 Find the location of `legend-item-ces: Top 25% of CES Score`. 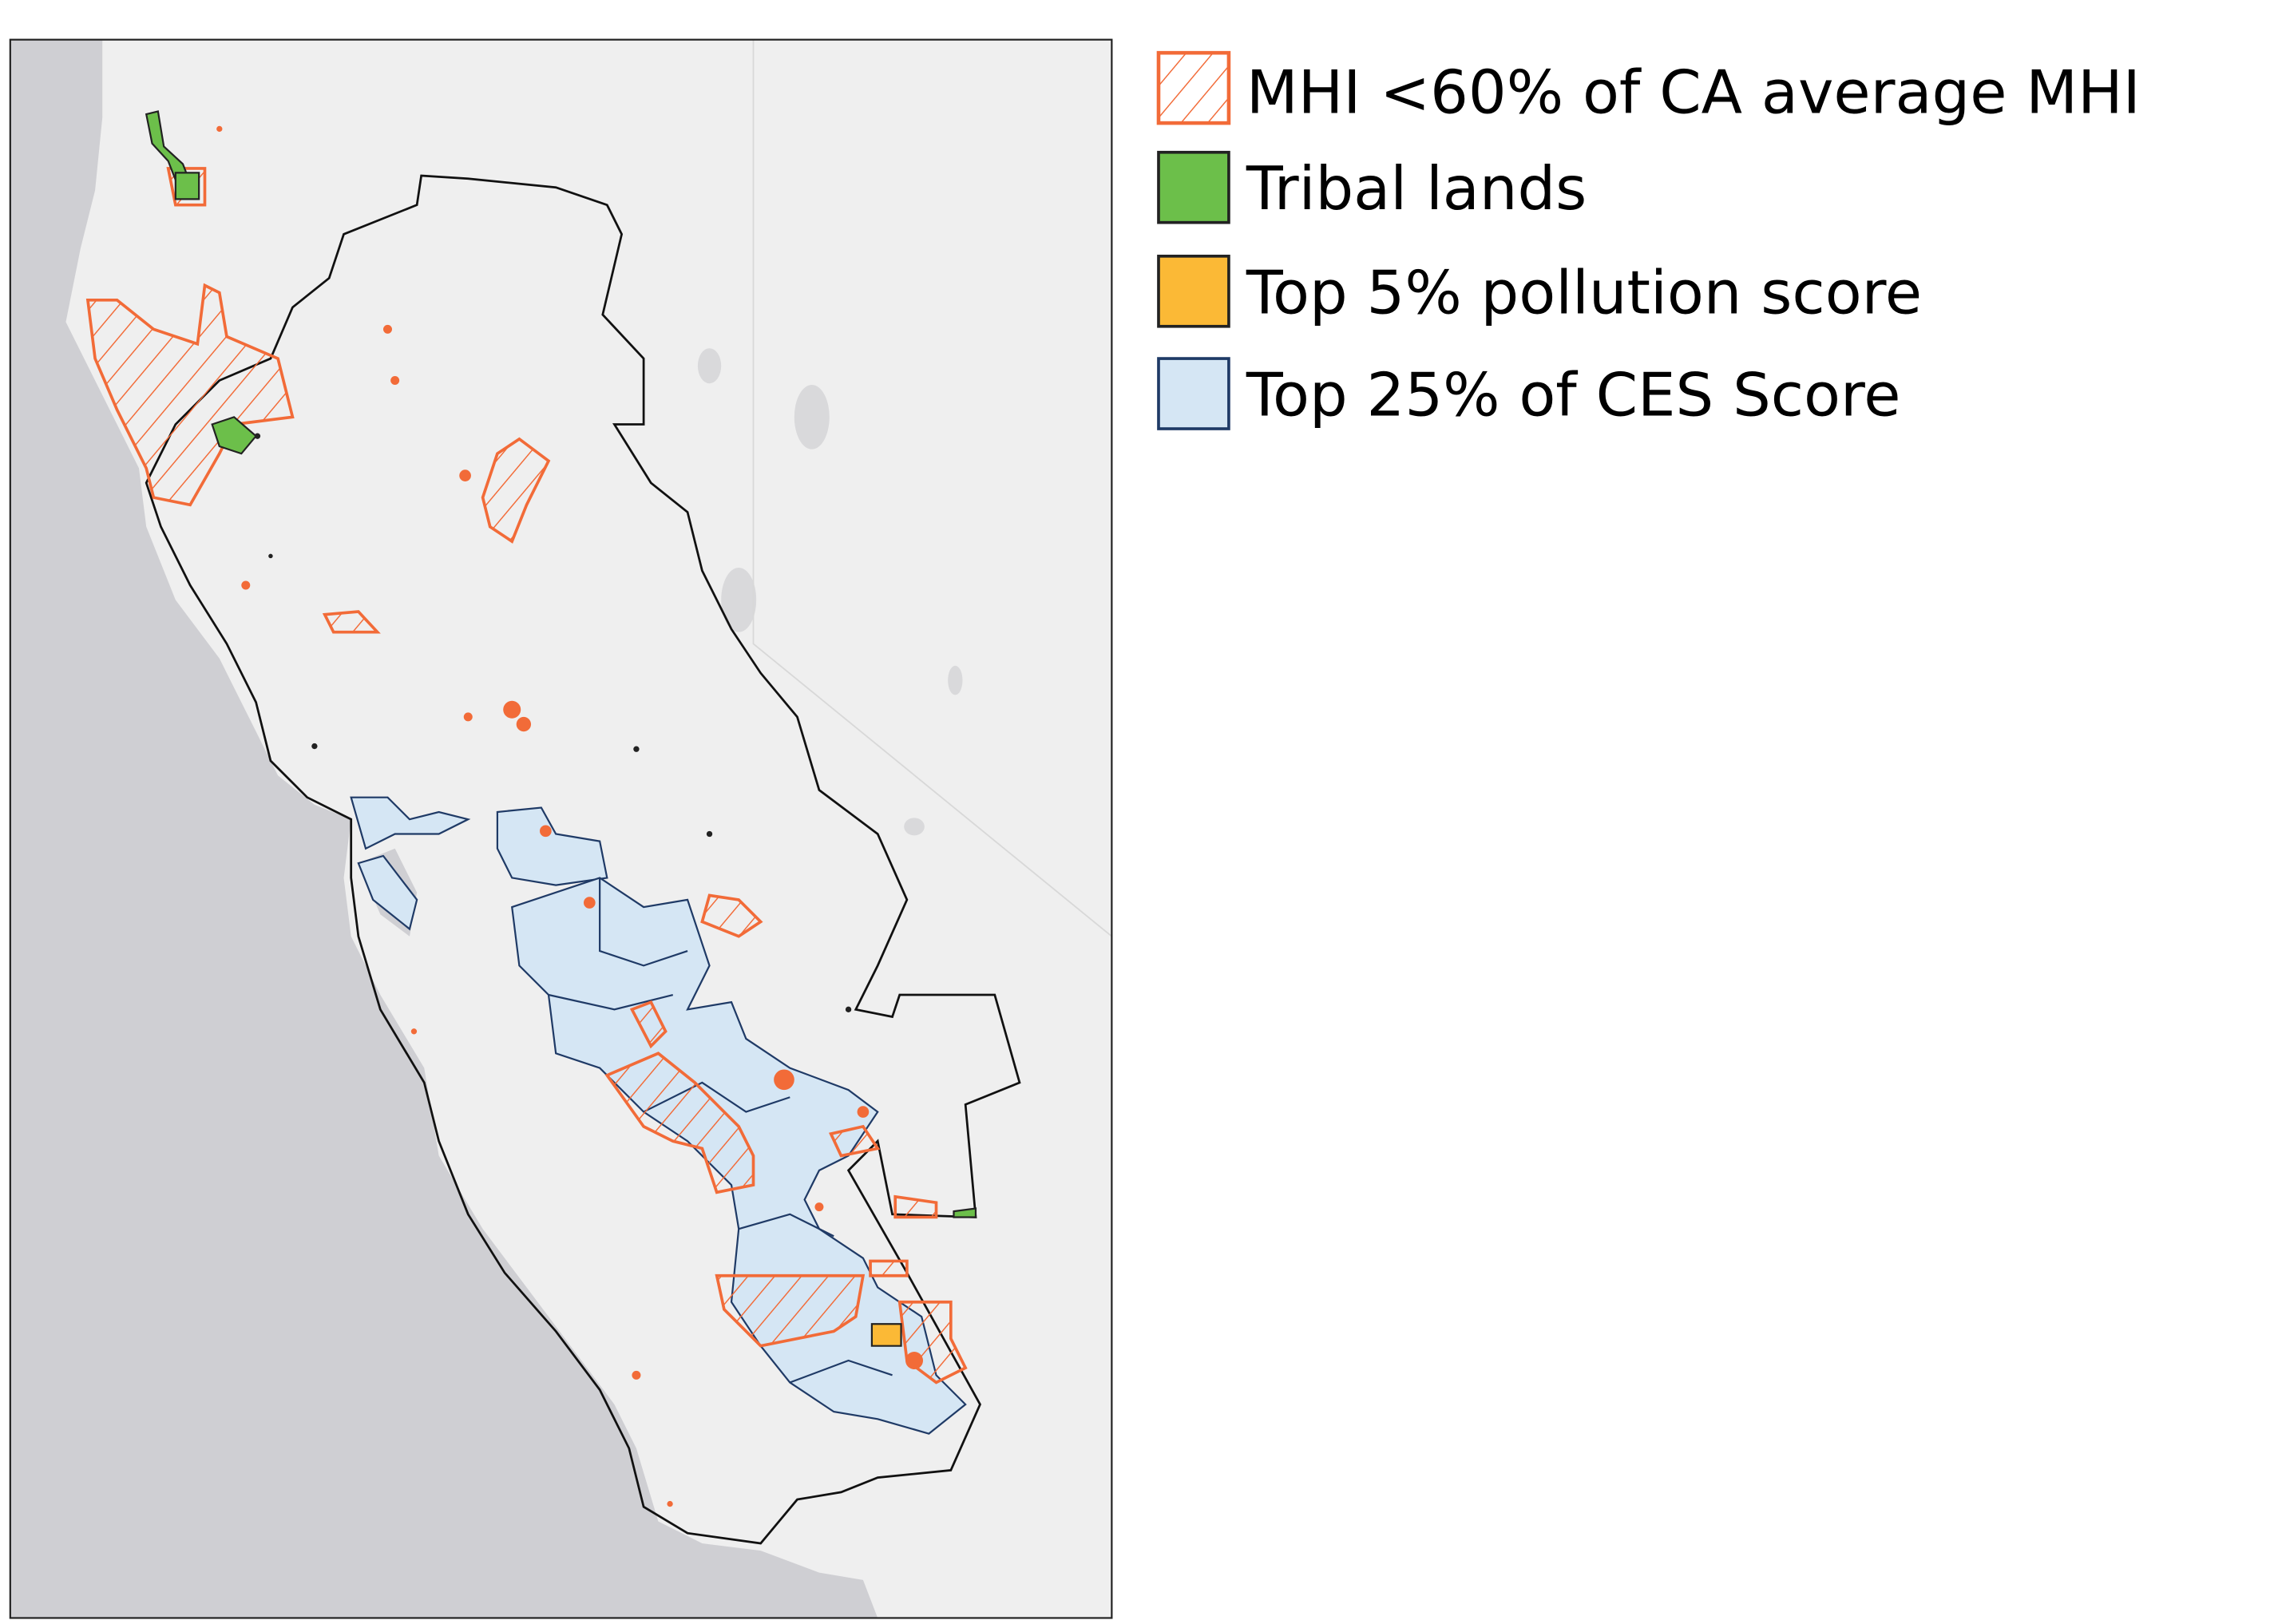

legend-item-ces: Top 25% of CES Score is located at coordinates (1529, 393).